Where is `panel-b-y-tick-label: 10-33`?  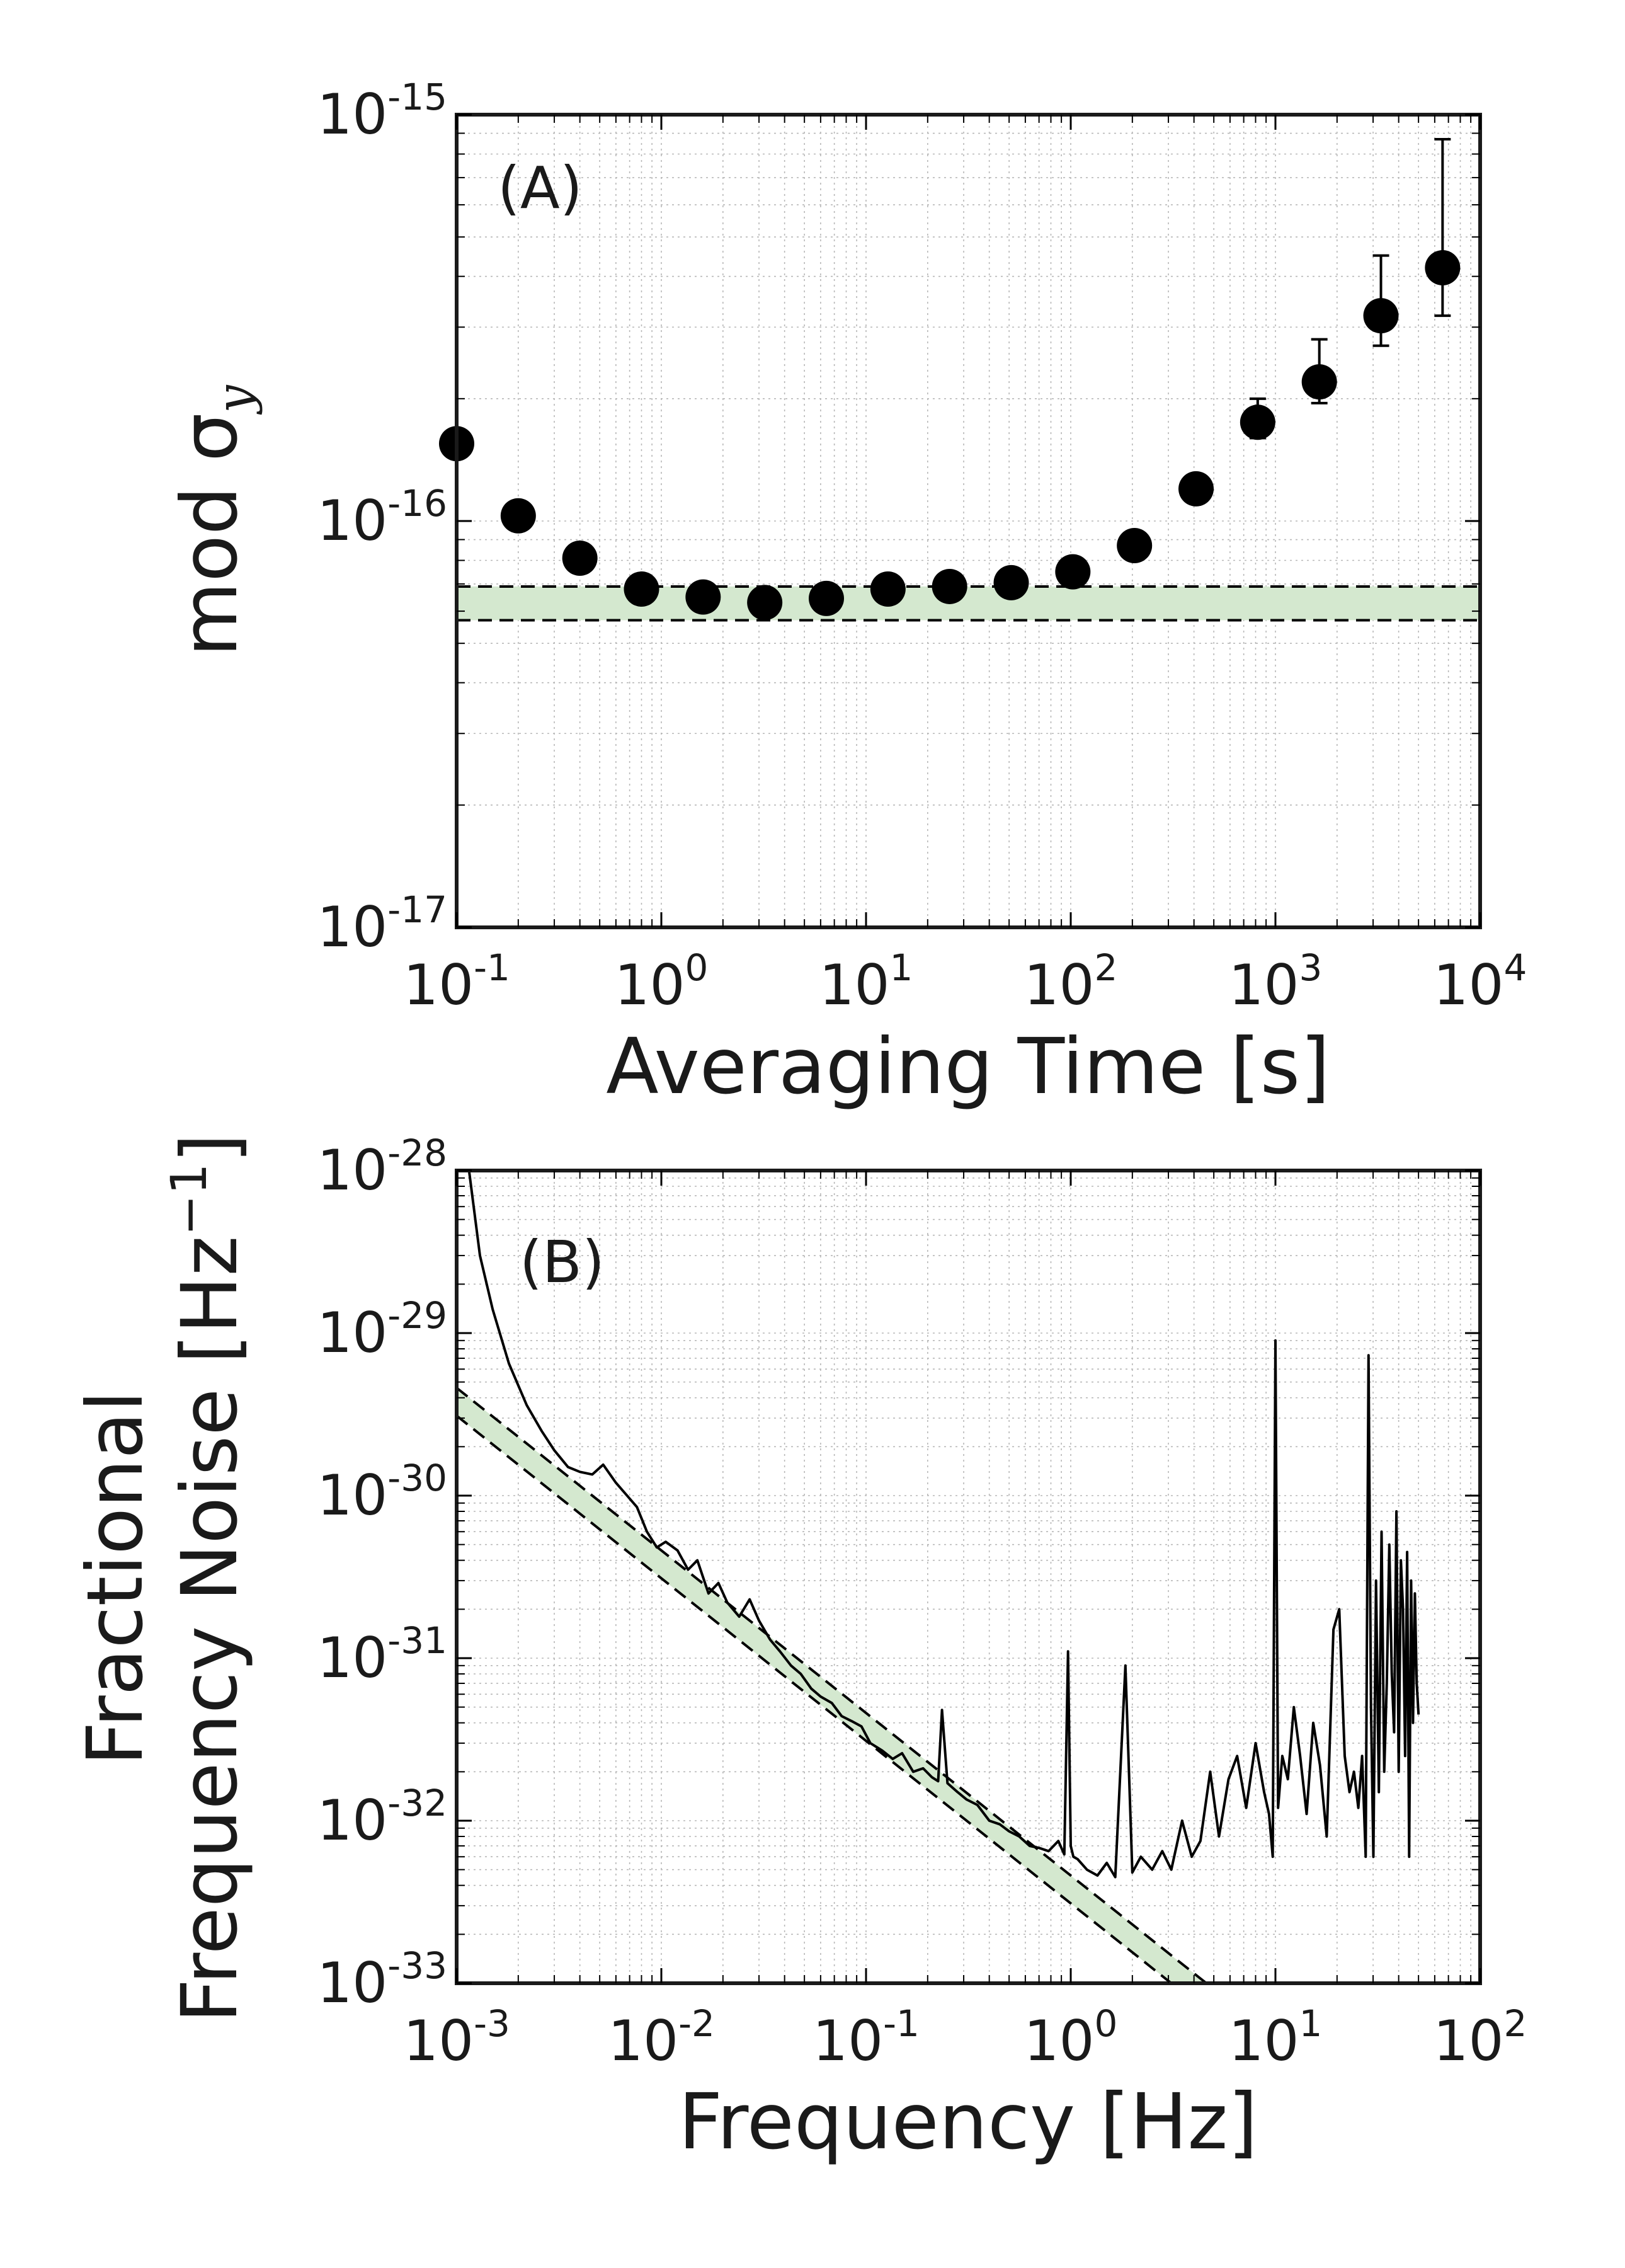
panel-b-y-tick-label: 10-33 is located at coordinates (382, 1979).